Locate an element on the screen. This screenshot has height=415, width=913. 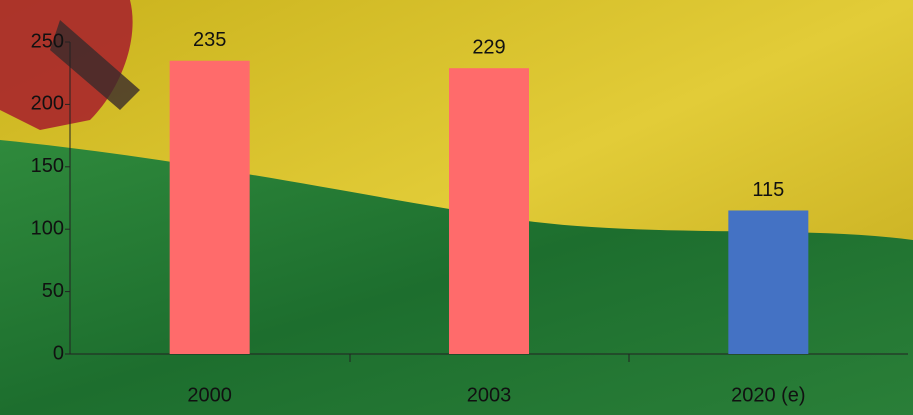
y-tick-label: 0 is located at coordinates (58, 353).